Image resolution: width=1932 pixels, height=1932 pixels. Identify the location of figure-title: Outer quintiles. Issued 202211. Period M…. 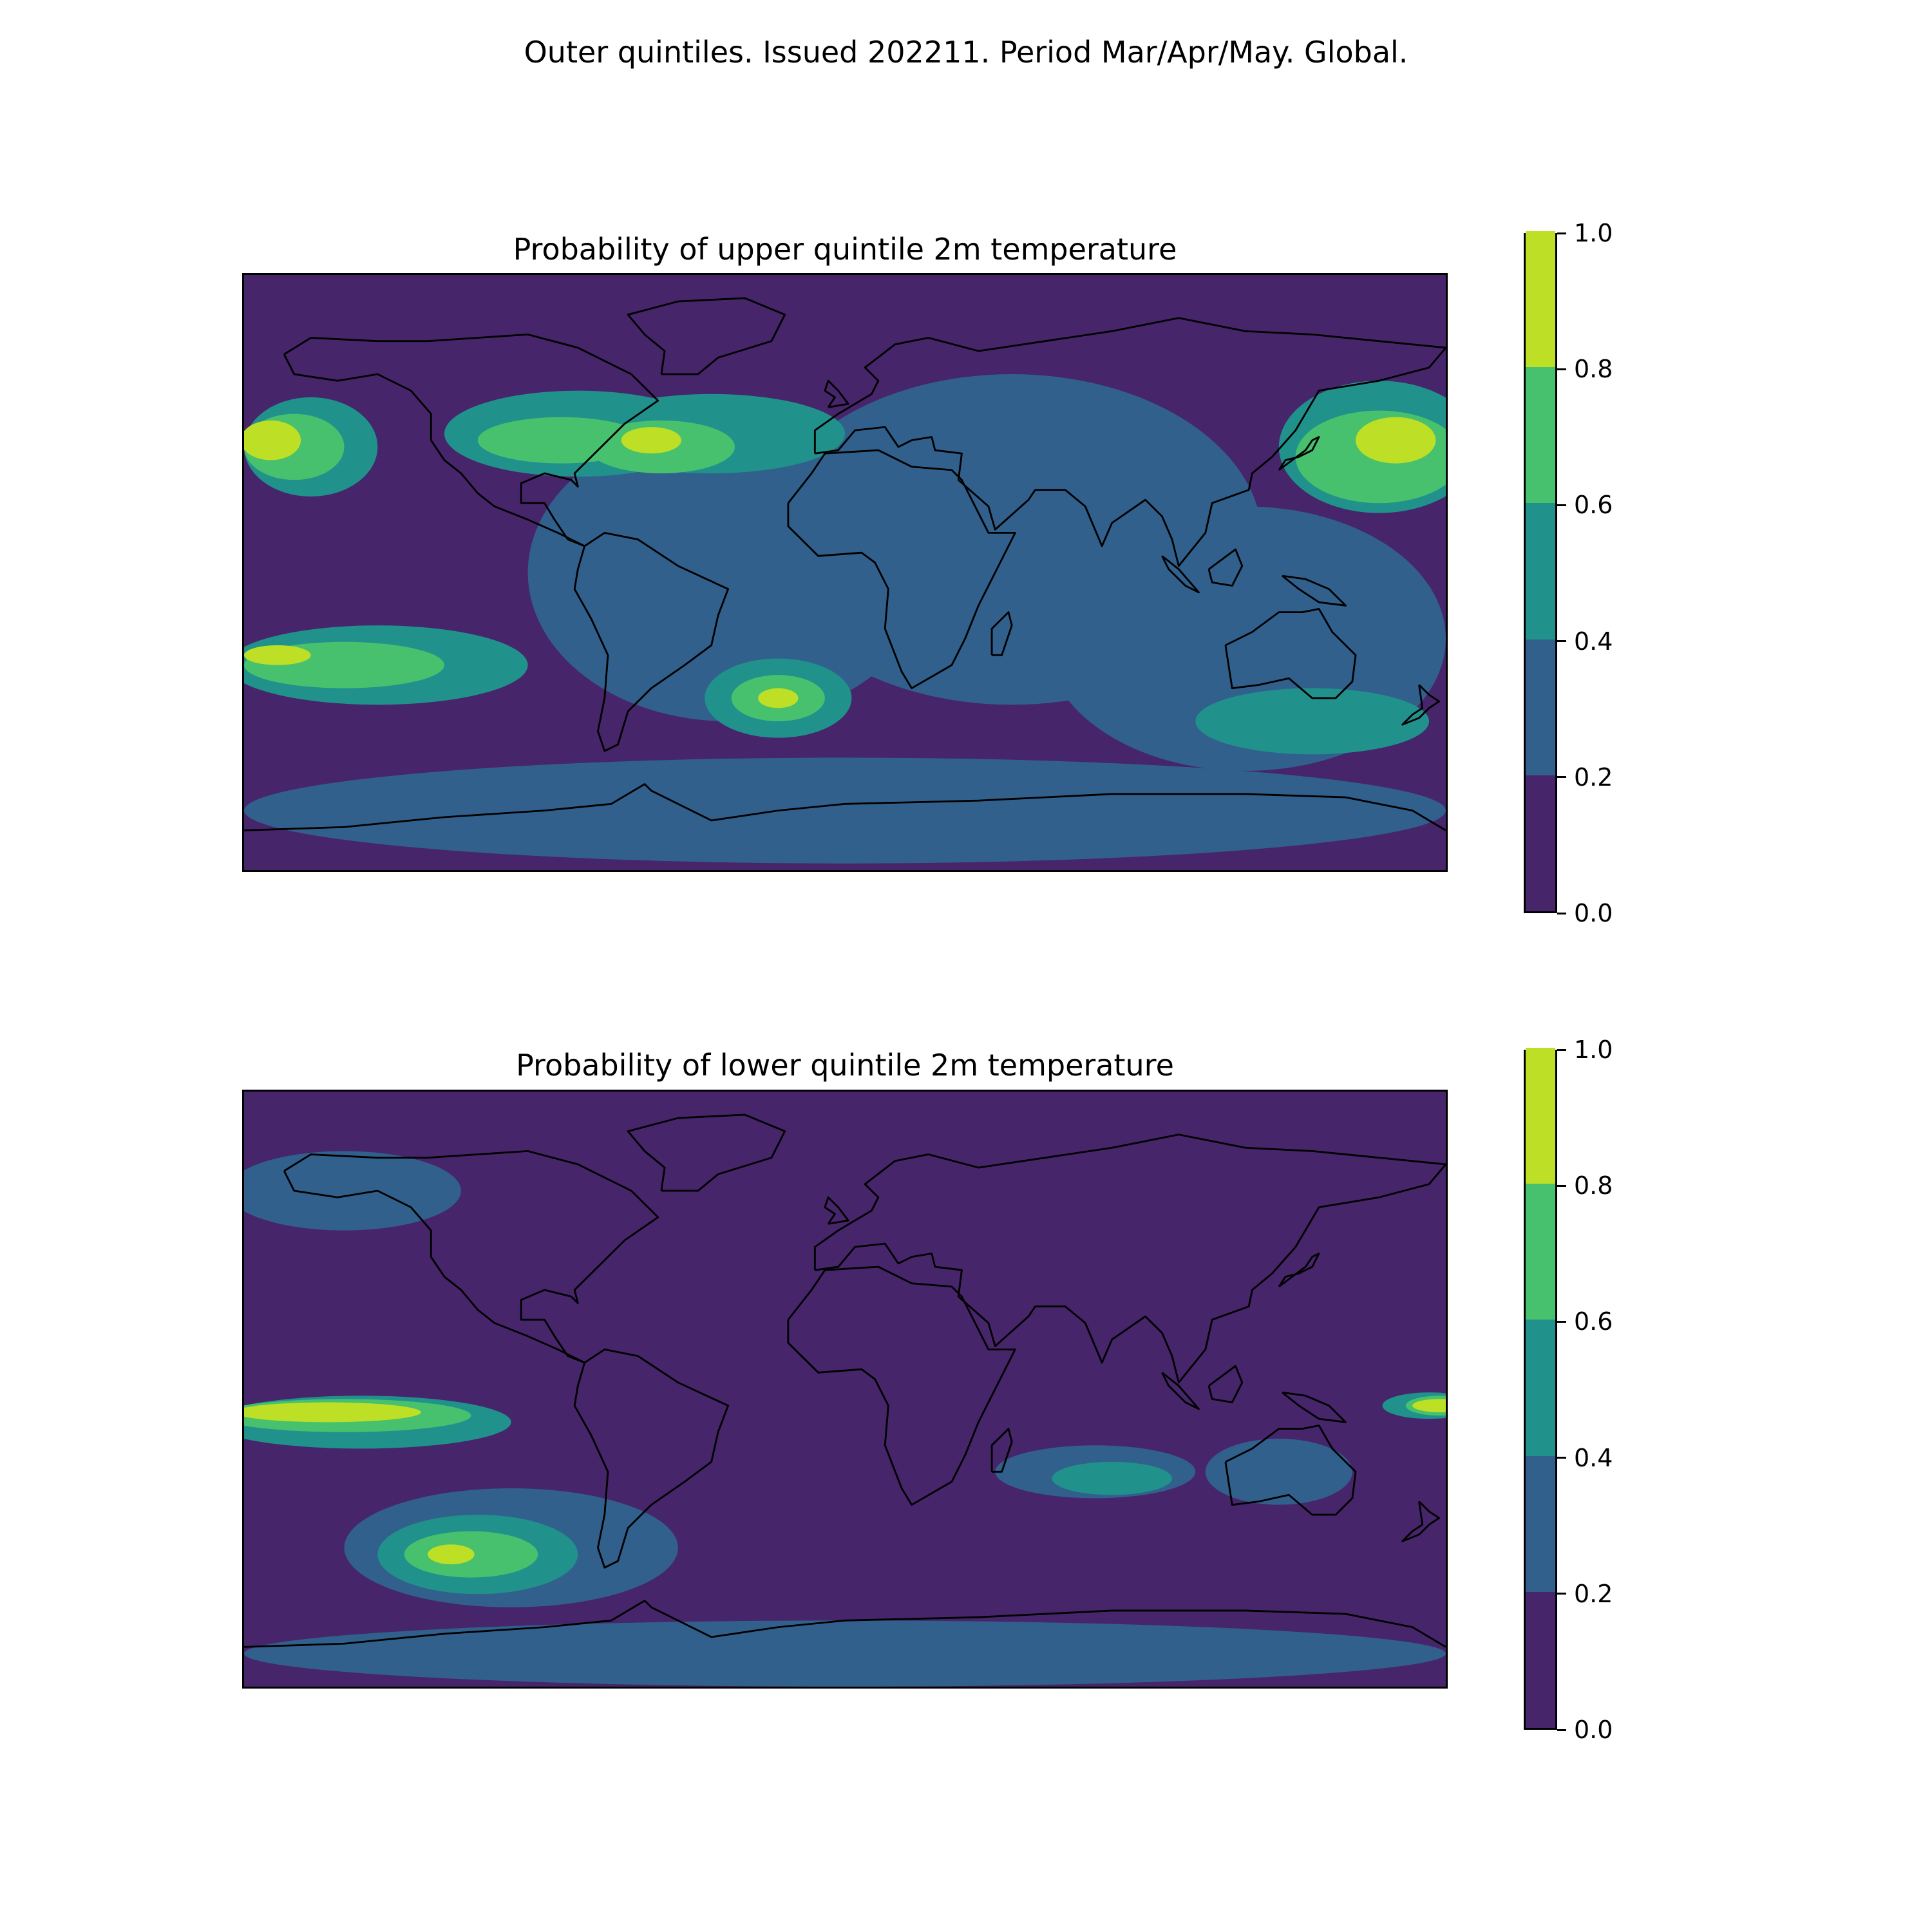
(966, 52).